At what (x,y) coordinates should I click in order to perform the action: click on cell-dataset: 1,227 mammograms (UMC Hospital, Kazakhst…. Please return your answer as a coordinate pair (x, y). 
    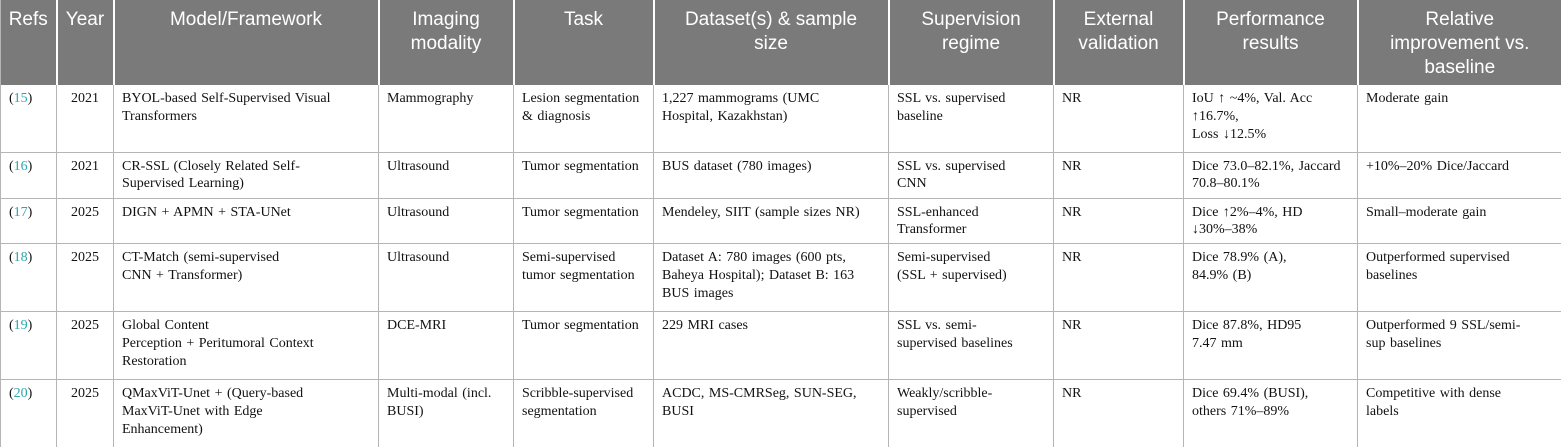
    Looking at the image, I should click on (771, 119).